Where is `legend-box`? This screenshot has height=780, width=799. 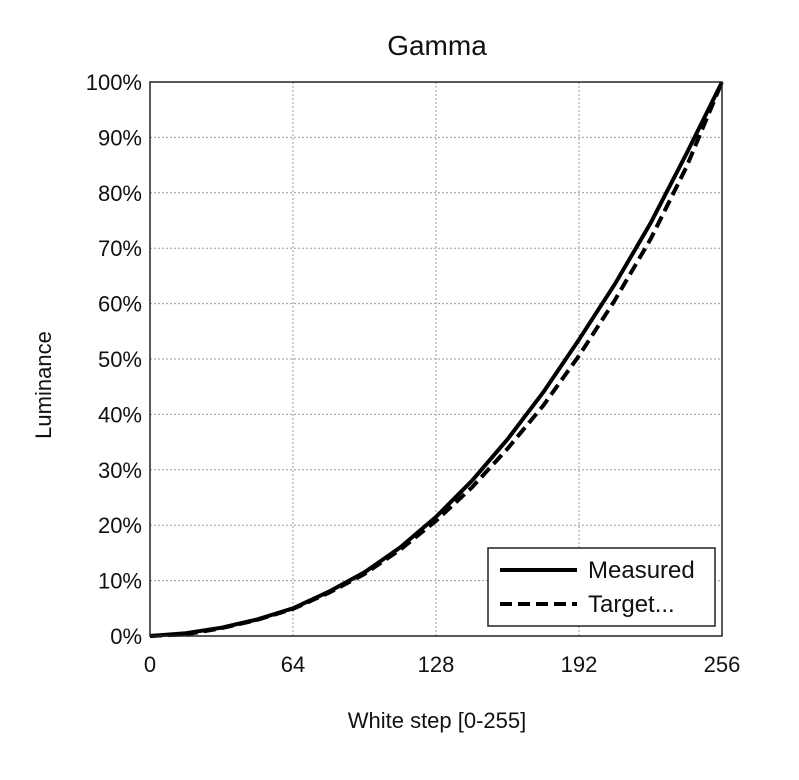
legend-box is located at coordinates (601, 587).